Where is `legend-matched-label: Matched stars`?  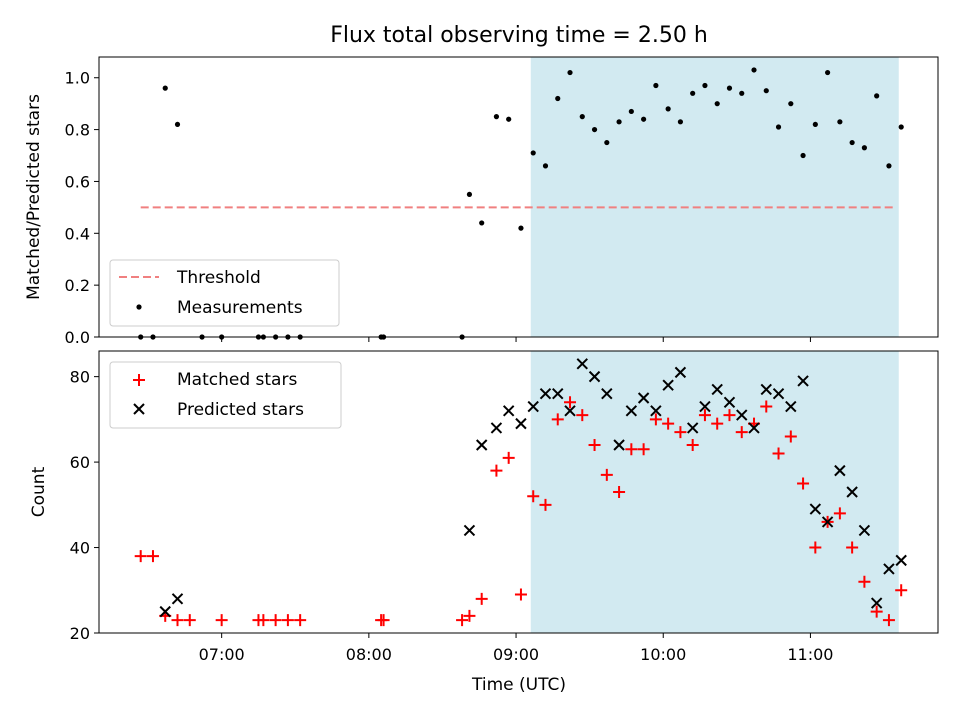
legend-matched-label: Matched stars is located at coordinates (237, 380).